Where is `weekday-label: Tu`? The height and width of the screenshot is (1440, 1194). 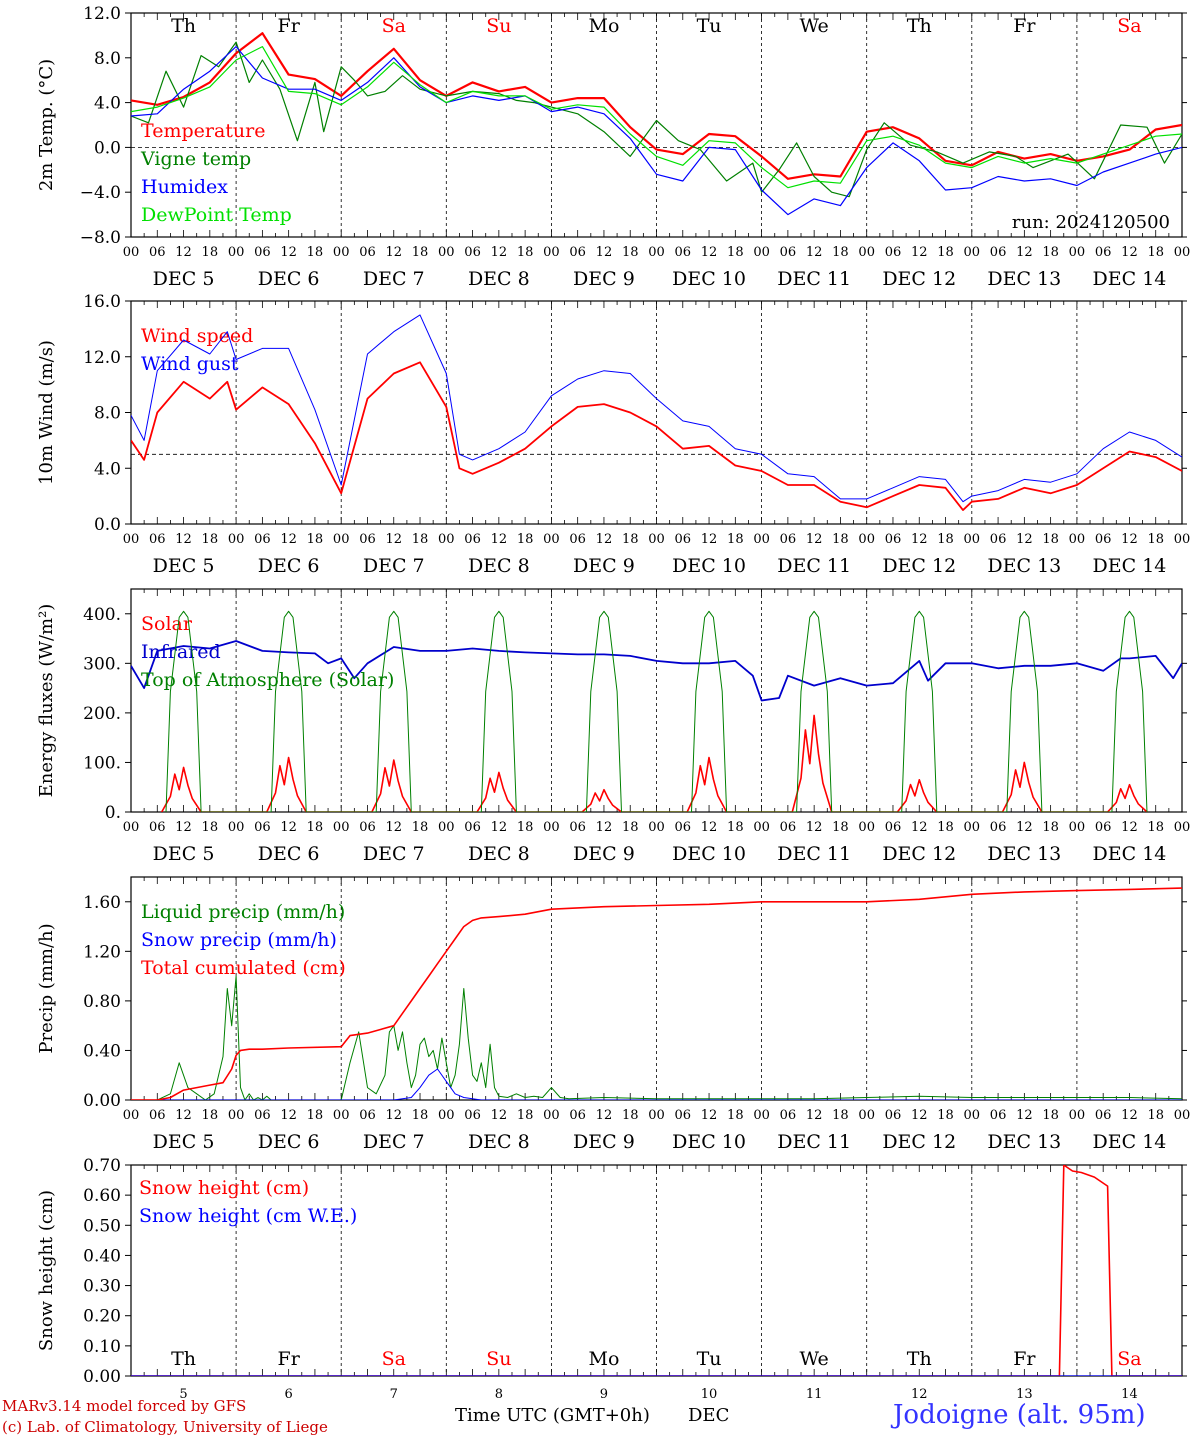
weekday-label: Tu is located at coordinates (709, 1359).